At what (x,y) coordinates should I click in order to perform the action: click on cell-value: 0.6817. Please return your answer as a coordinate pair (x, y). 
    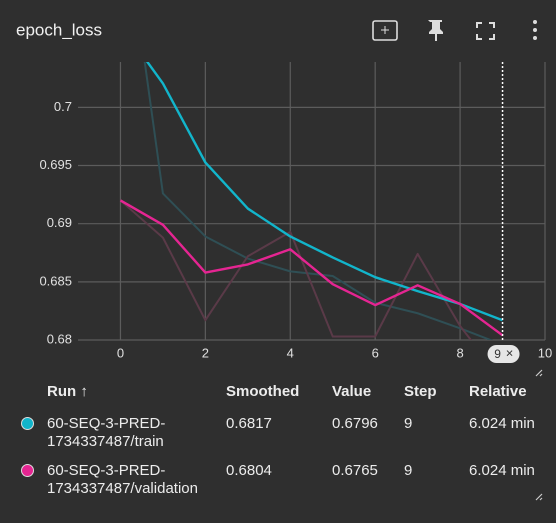
    Looking at the image, I should click on (249, 423).